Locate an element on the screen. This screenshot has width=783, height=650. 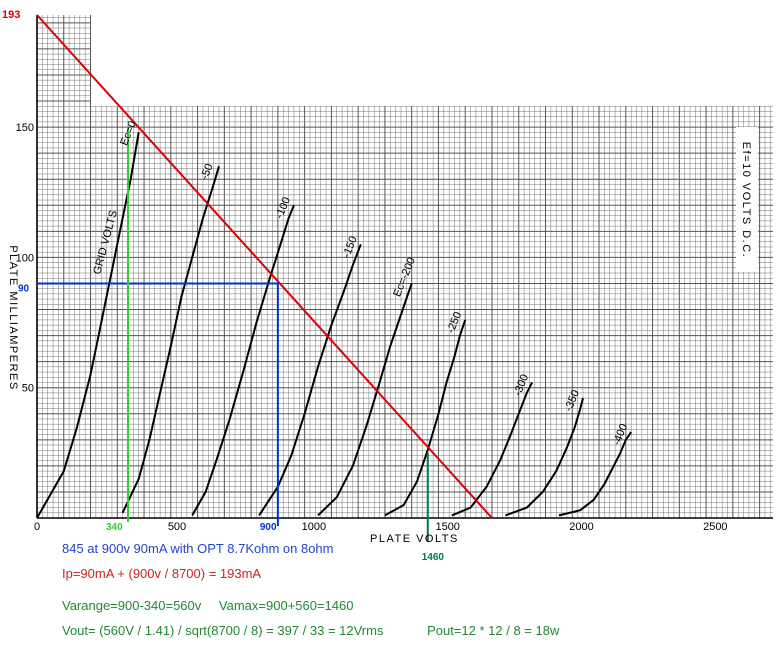
filament-voltage-label: Ef=10 VOLTS D.C. is located at coordinates (746, 200).